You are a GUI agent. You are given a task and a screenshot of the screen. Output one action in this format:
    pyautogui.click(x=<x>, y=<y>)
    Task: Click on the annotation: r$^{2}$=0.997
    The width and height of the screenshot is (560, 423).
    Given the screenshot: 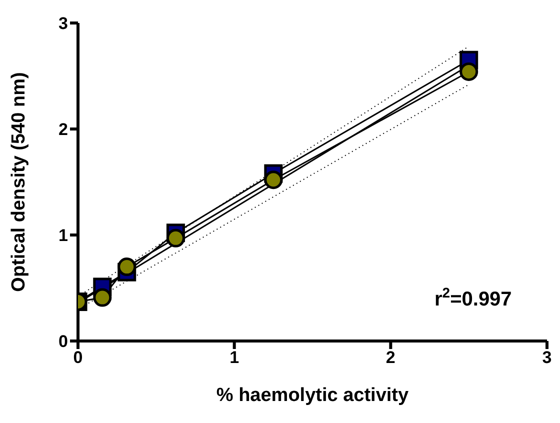 What is the action you would take?
    pyautogui.click(x=473, y=297)
    